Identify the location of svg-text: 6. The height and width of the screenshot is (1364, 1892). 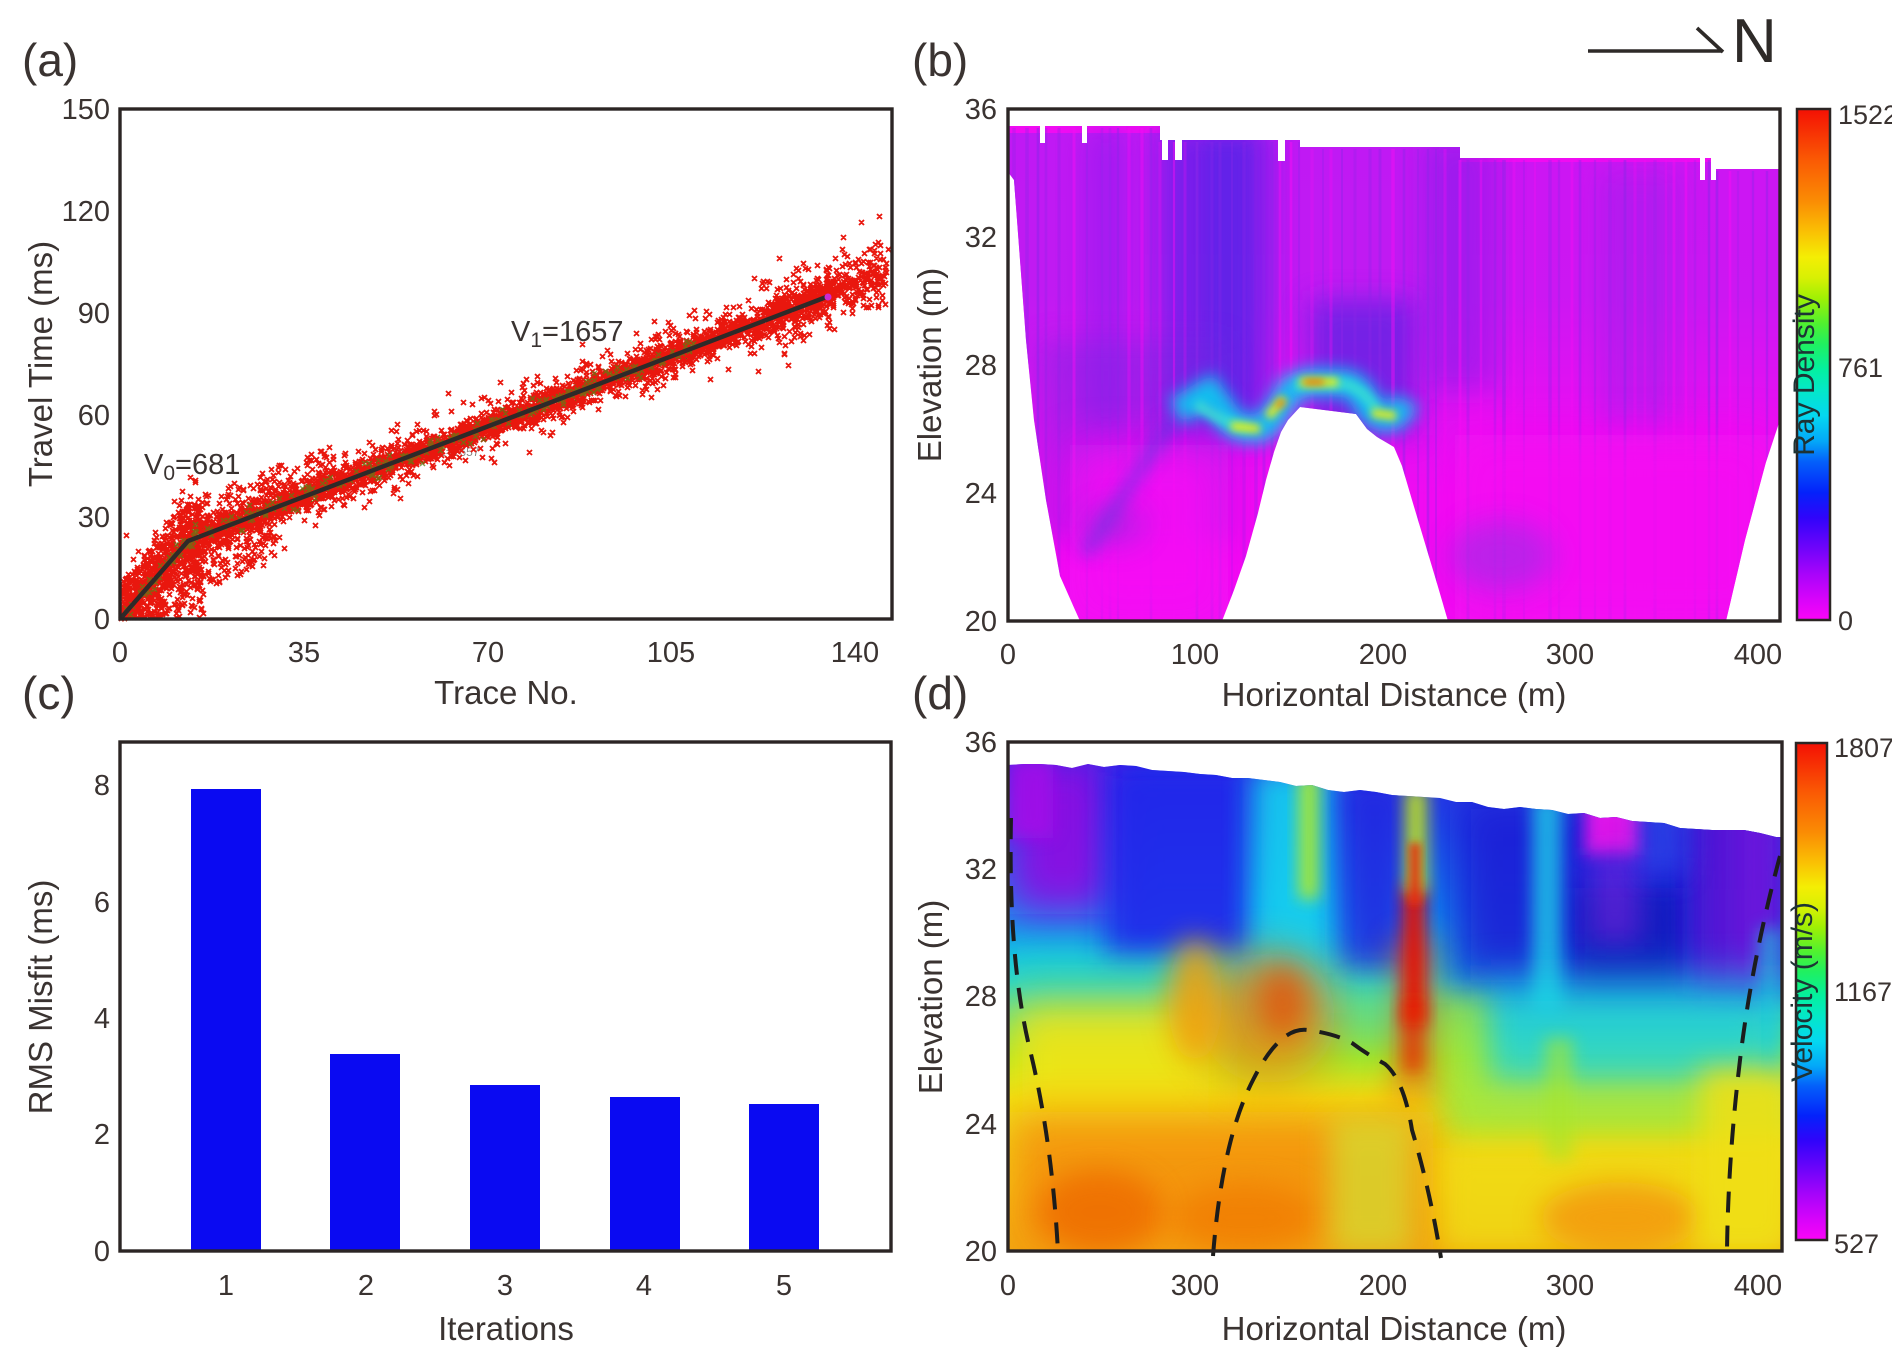
(102, 903).